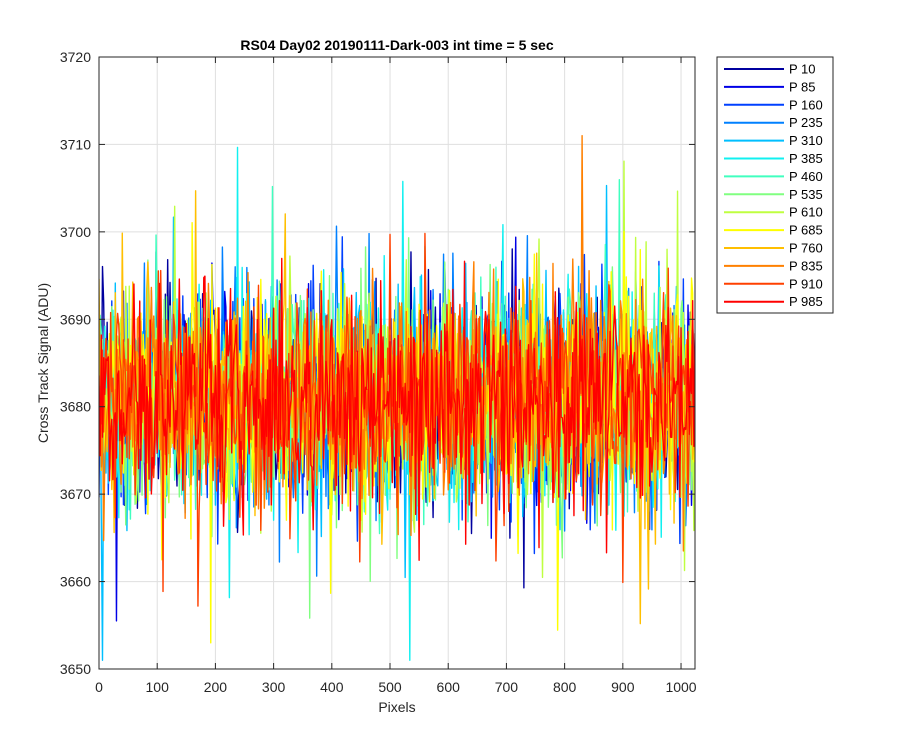 The width and height of the screenshot is (900, 750). What do you see at coordinates (806, 212) in the screenshot?
I see `legend-entry: P 610` at bounding box center [806, 212].